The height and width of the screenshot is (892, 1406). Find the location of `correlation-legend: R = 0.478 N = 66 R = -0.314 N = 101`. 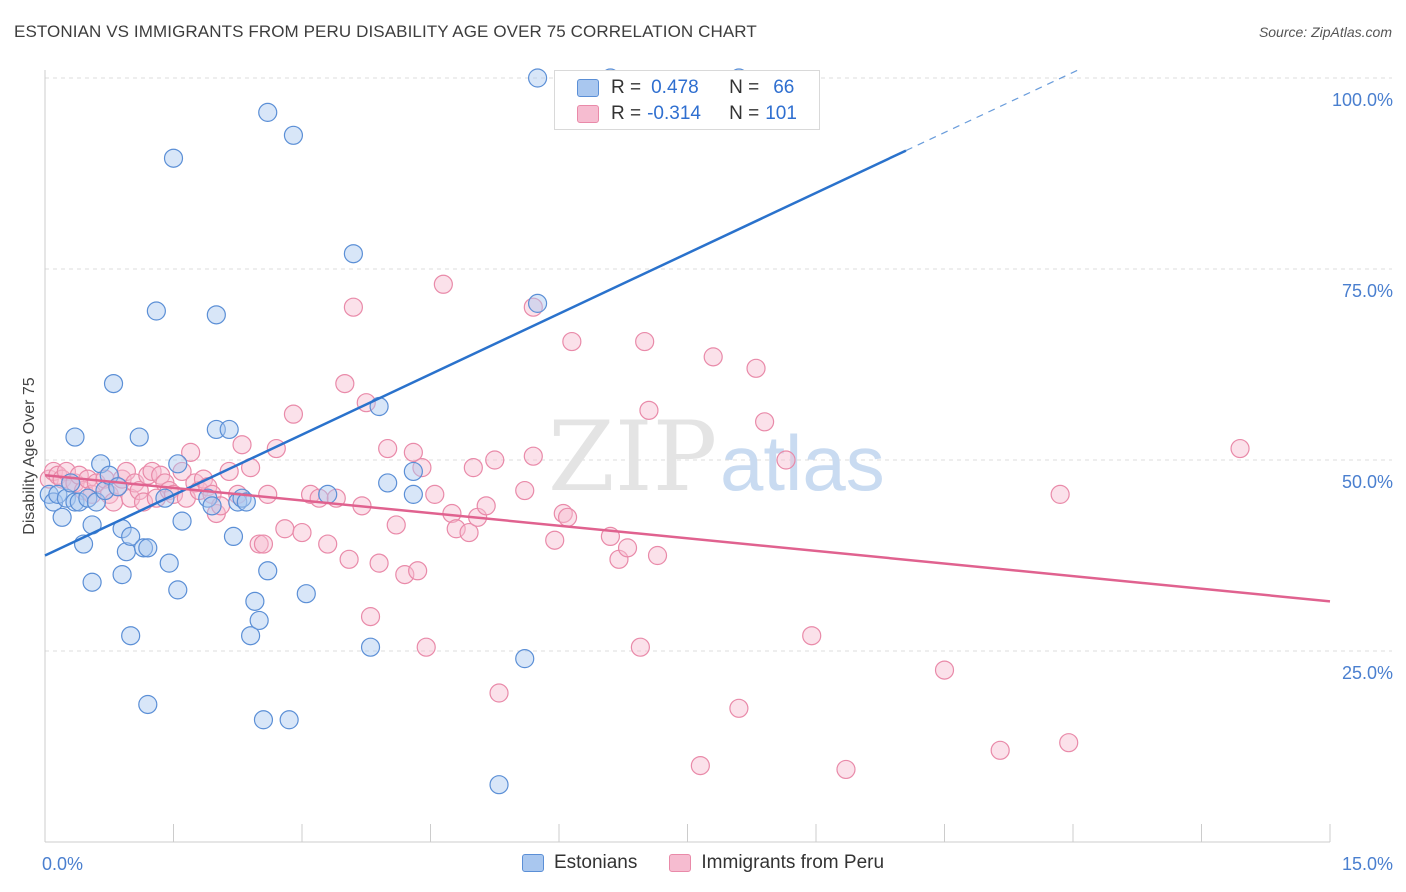

correlation-legend: R = 0.478 N = 66 R = -0.314 N = 101 is located at coordinates (687, 100).